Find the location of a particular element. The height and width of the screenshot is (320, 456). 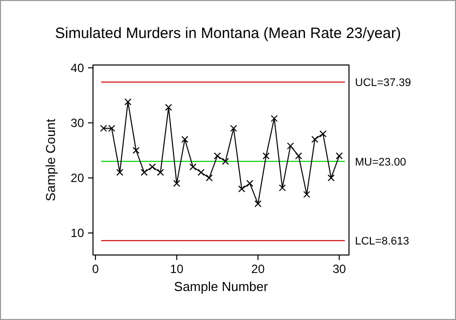

y-tick-label: 20 is located at coordinates (77, 177).